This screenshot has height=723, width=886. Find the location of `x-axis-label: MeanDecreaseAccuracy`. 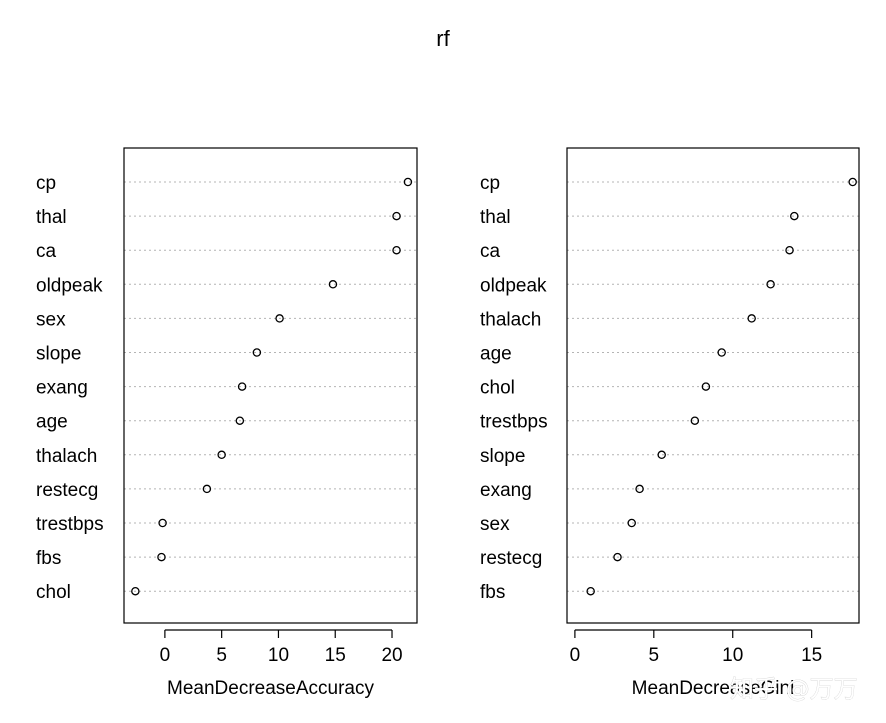

x-axis-label: MeanDecreaseAccuracy is located at coordinates (270, 688).